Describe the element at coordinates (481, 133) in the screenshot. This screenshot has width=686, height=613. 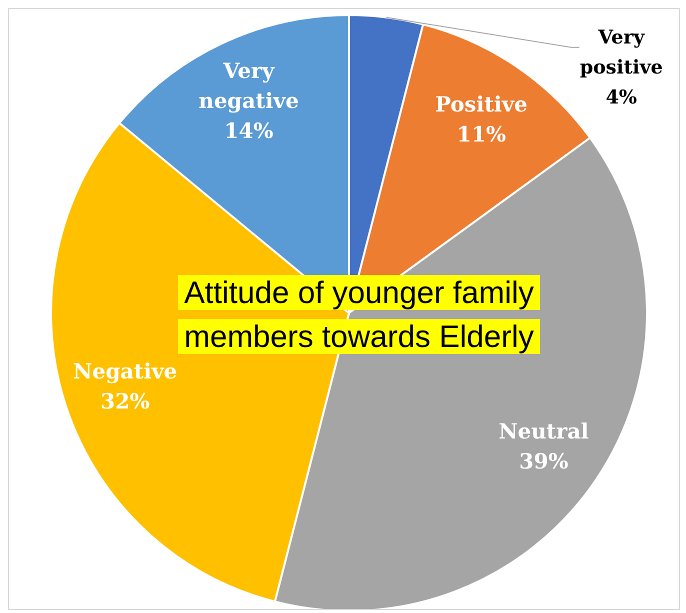
I see `data-label: 11%` at that location.